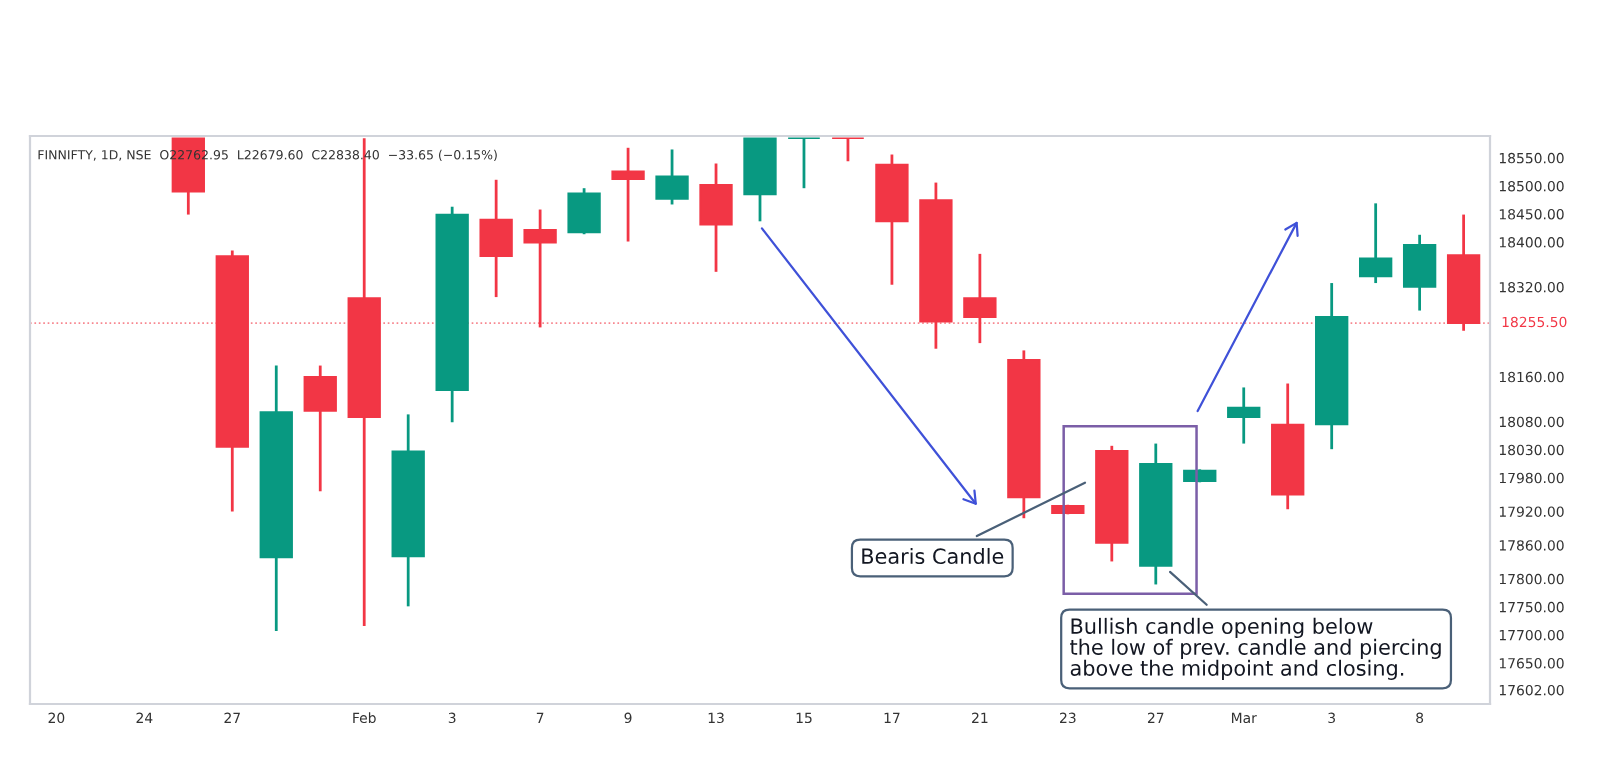 The image size is (1624, 768). I want to click on annotation: Bullish candle opening below the low of prev. candle and piercing above the midpoint and closing., so click(1255, 648).